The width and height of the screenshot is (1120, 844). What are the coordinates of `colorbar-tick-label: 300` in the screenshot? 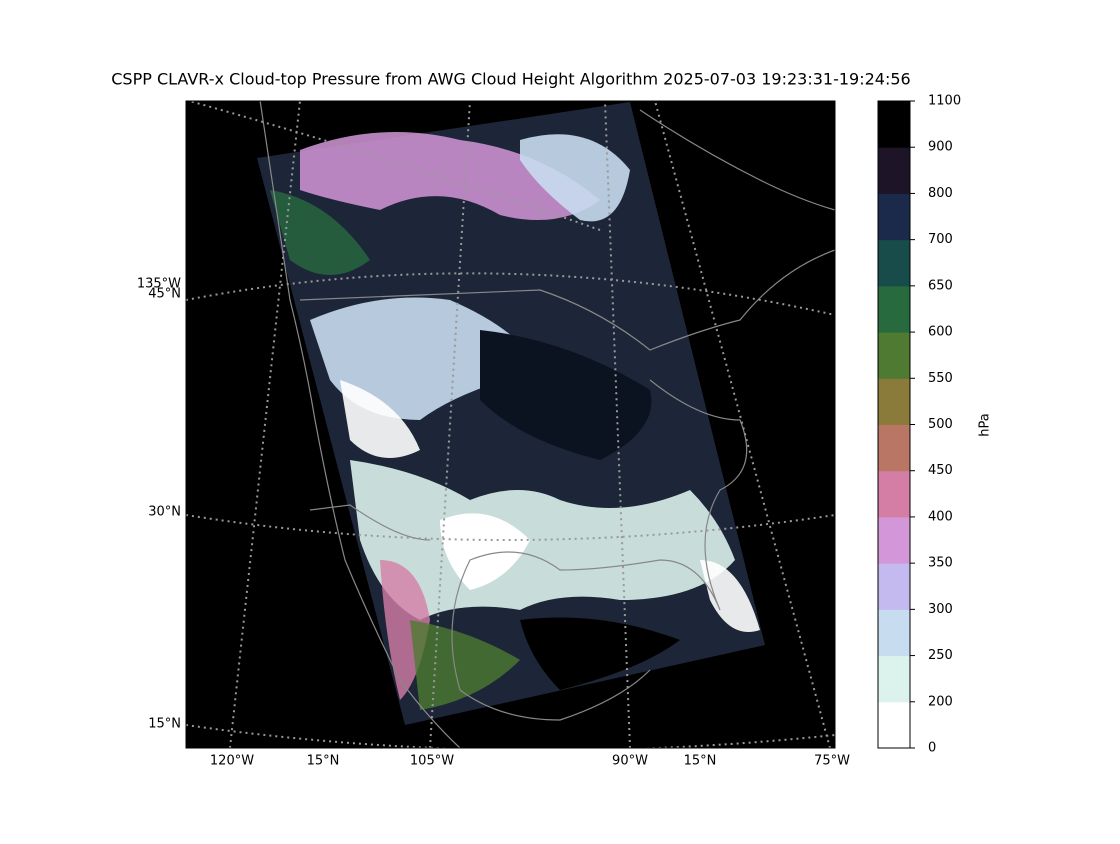 It's located at (940, 609).